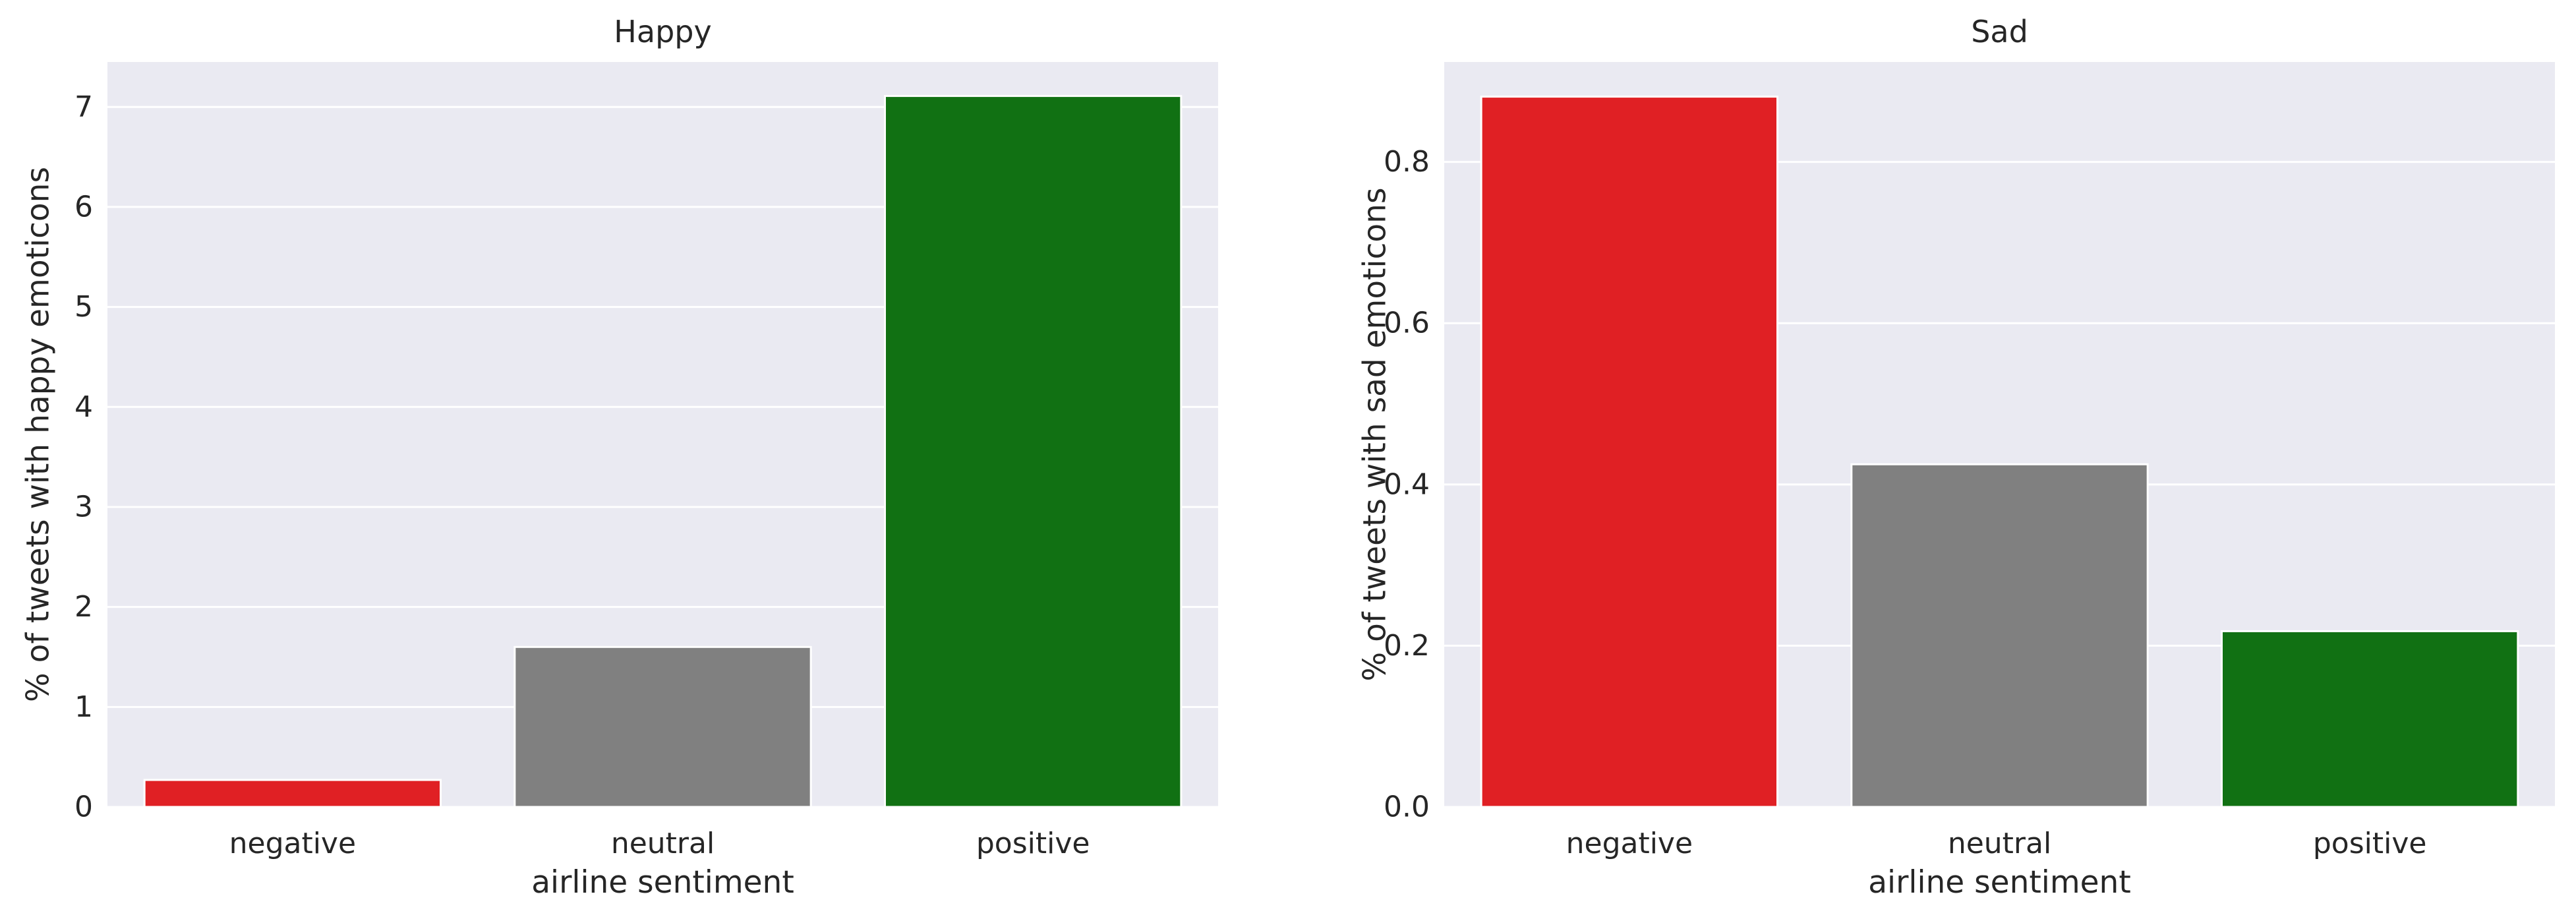 This screenshot has height=921, width=2576. What do you see at coordinates (1407, 807) in the screenshot?
I see `sad-y-tick-label: 0.0` at bounding box center [1407, 807].